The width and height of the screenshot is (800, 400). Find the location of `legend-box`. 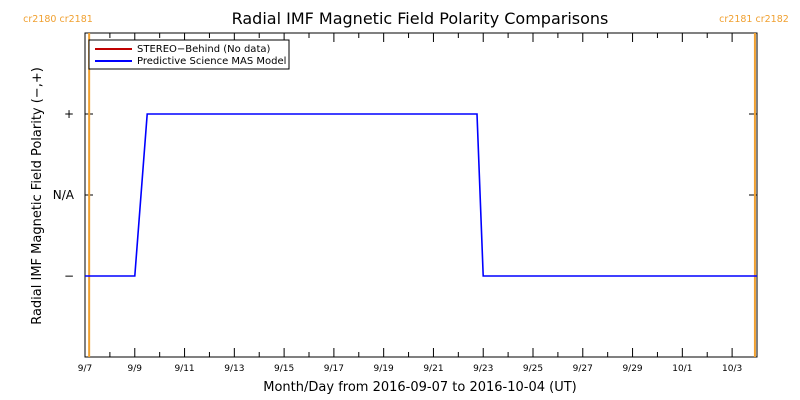

legend-box is located at coordinates (189, 54).